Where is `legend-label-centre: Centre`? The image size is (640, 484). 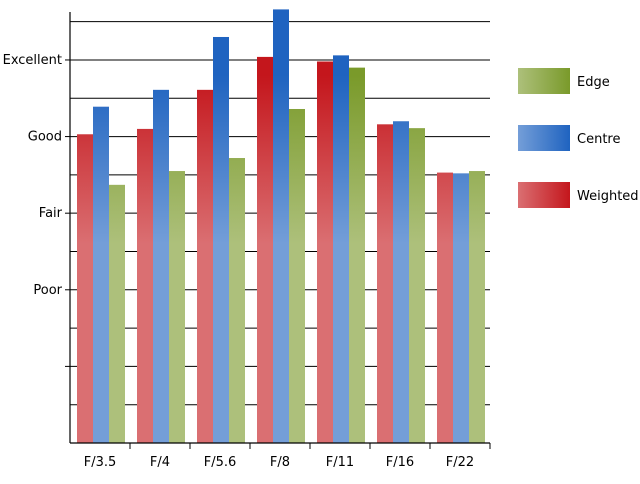 legend-label-centre: Centre is located at coordinates (598, 139).